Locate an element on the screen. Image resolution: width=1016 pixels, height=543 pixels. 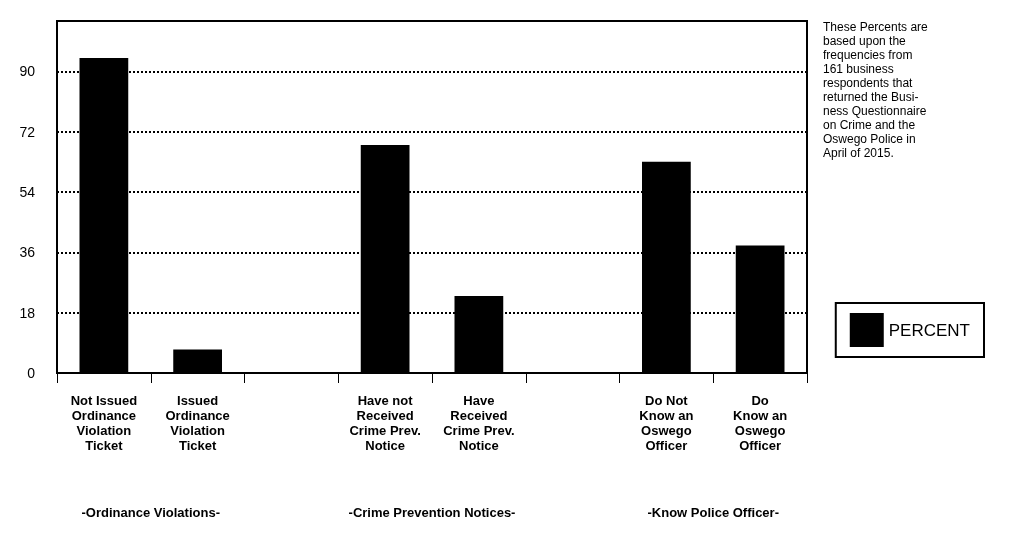
x-tick-label: Have Received Crime Prev. Notice is located at coordinates (479, 423).